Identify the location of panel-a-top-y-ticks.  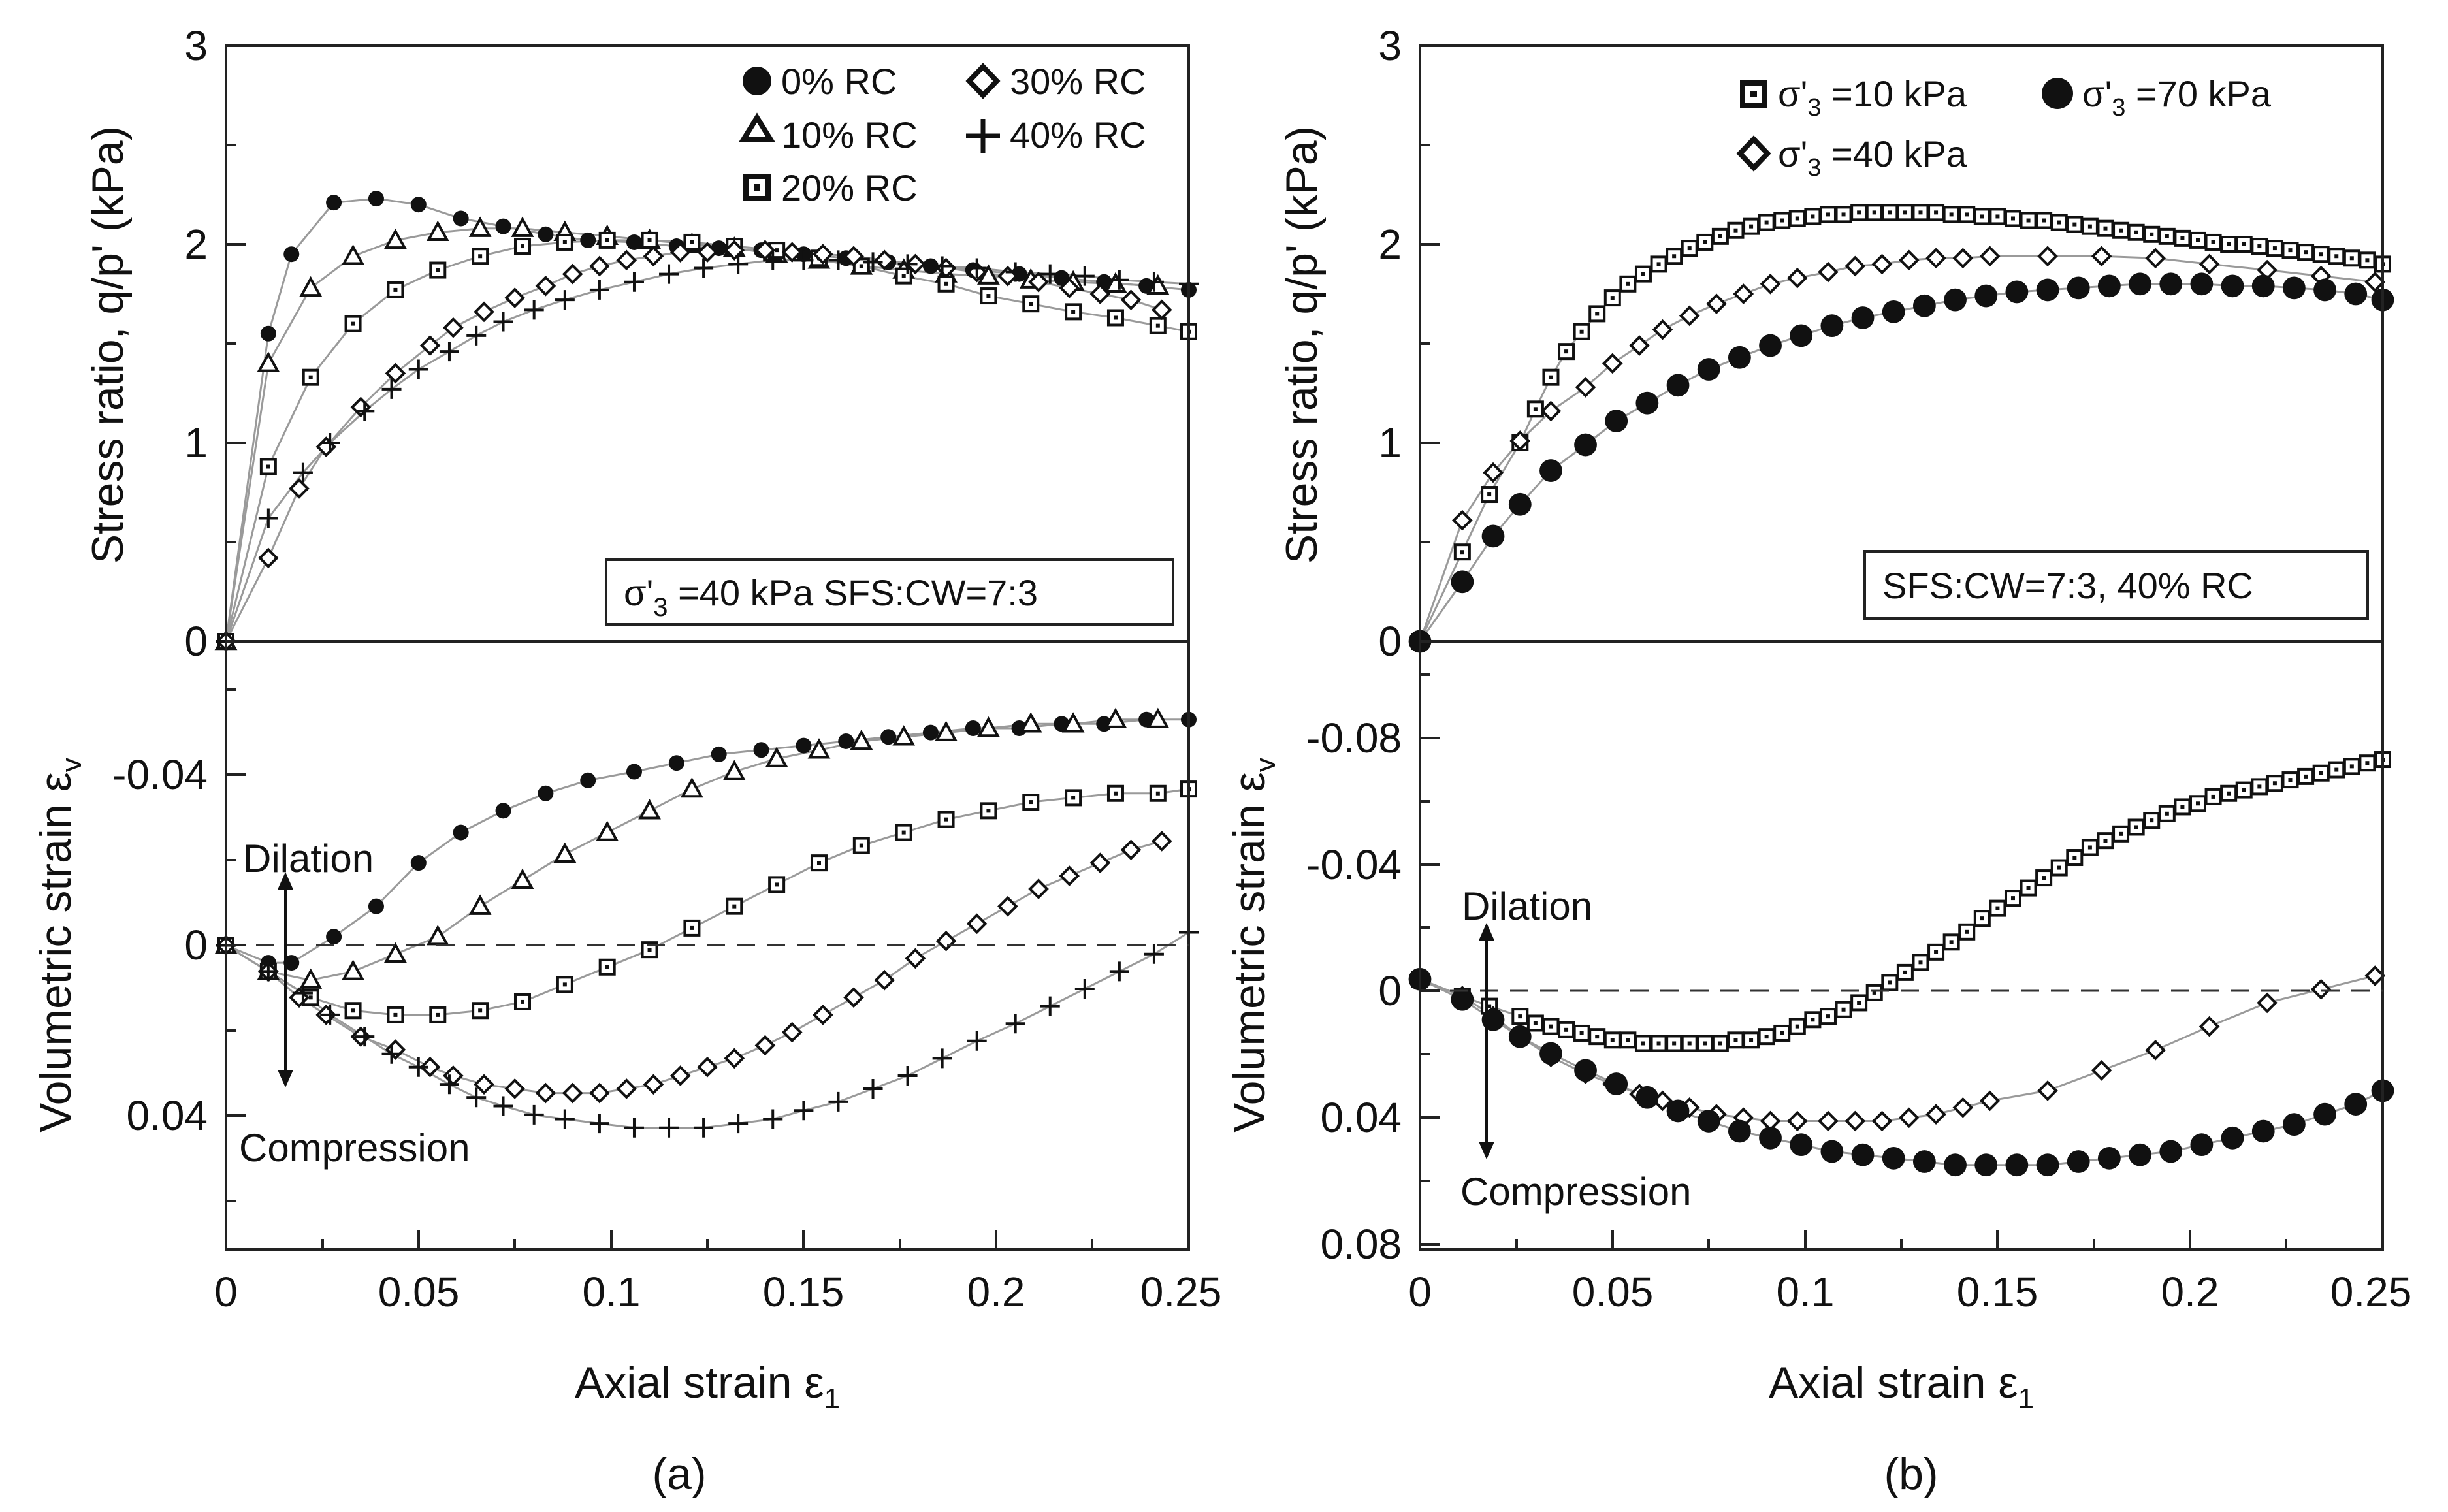
(236, 343).